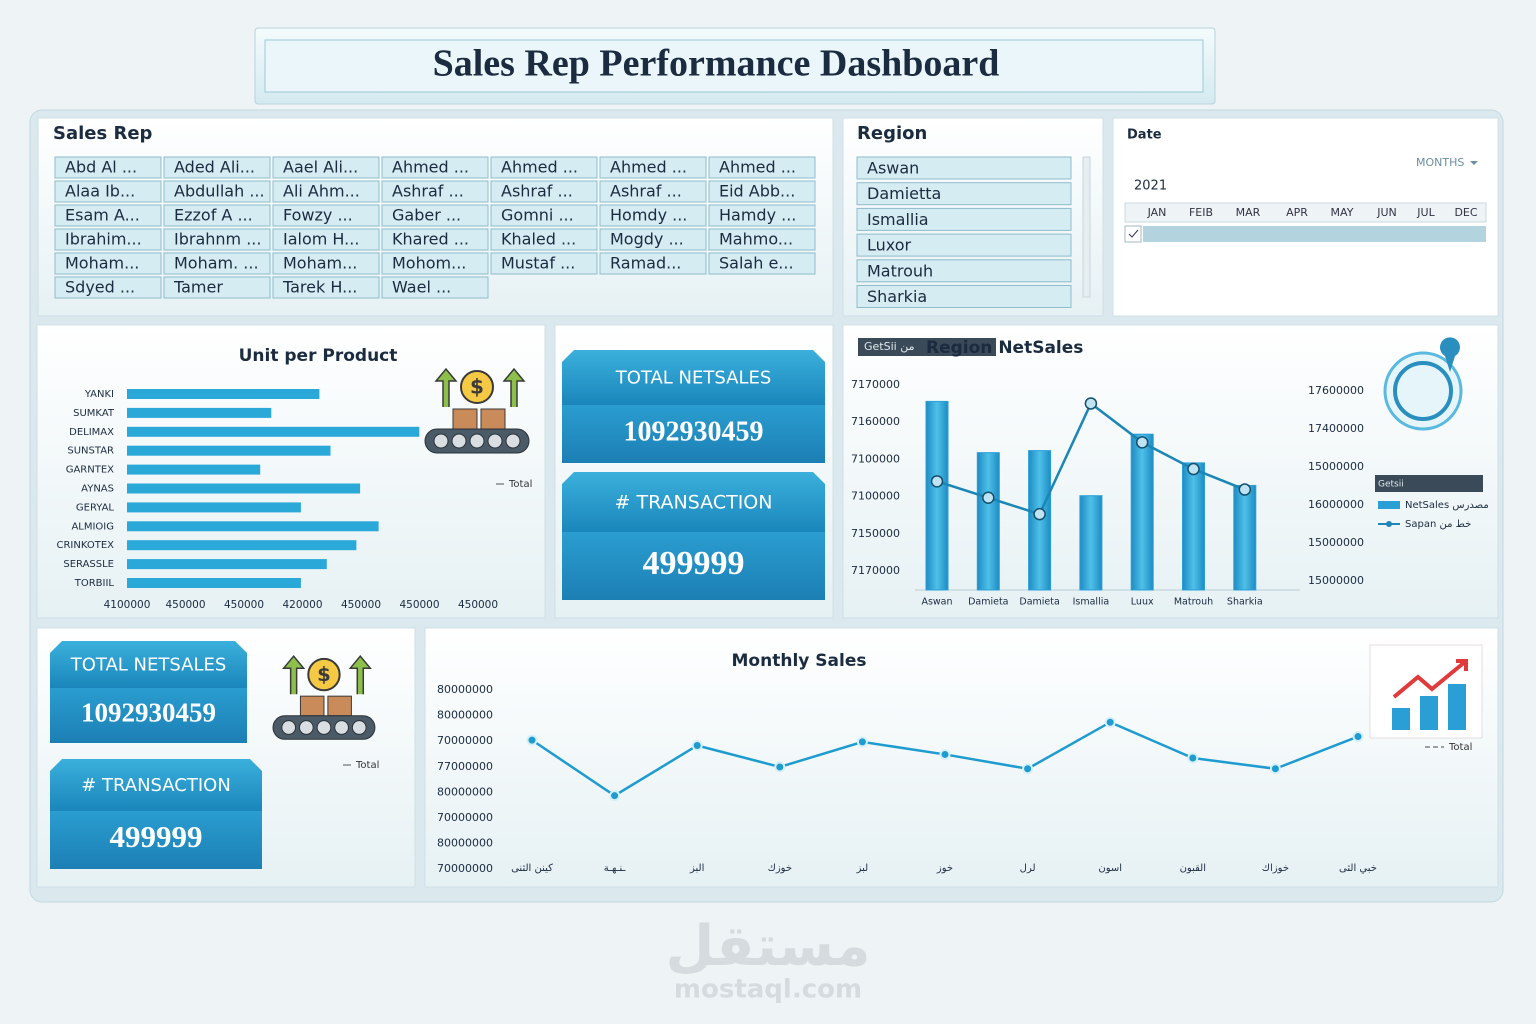  I want to click on trend-arrow, so click(1430, 679).